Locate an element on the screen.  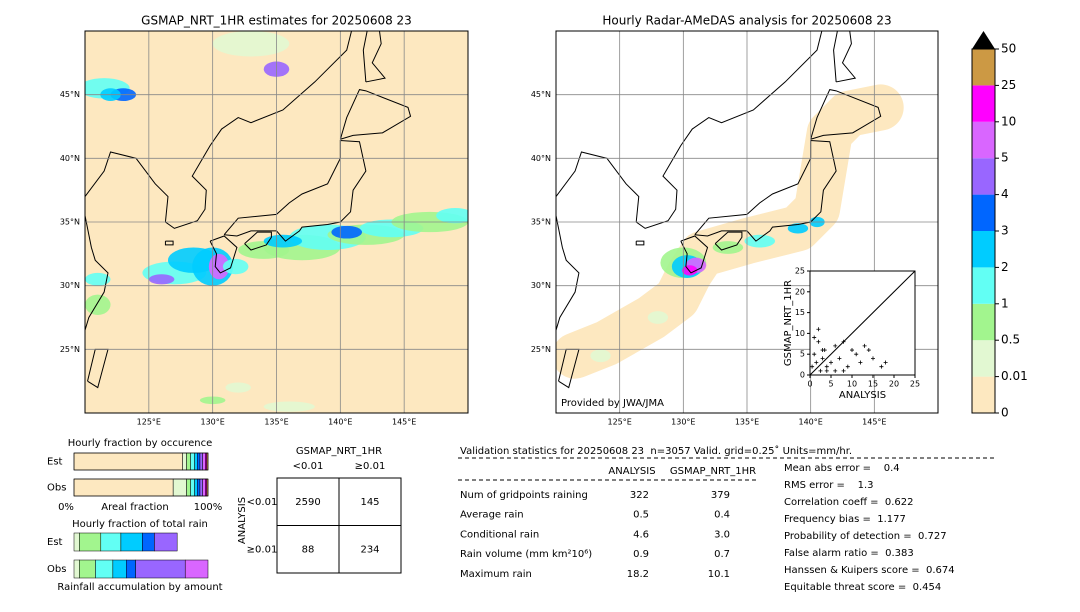
row-label: Est is located at coordinates (55, 542).